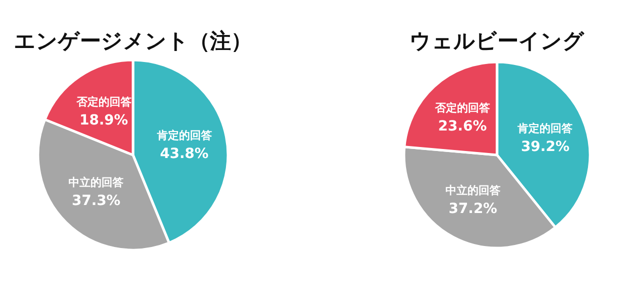 The width and height of the screenshot is (640, 283). What do you see at coordinates (462, 126) in the screenshot?
I see `data-label: 23.6%` at bounding box center [462, 126].